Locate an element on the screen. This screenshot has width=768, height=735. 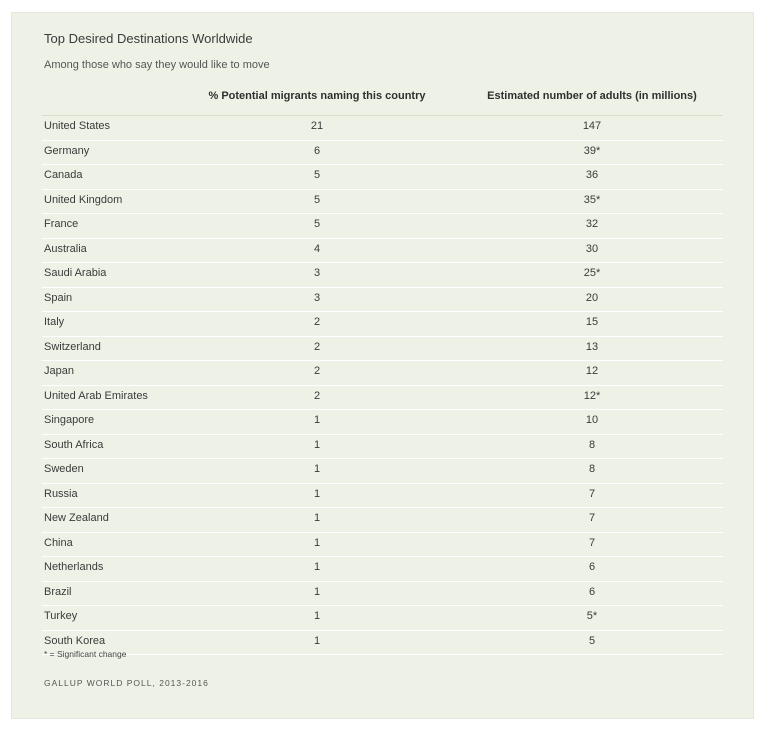
country-cell: Russia is located at coordinates (61, 493).